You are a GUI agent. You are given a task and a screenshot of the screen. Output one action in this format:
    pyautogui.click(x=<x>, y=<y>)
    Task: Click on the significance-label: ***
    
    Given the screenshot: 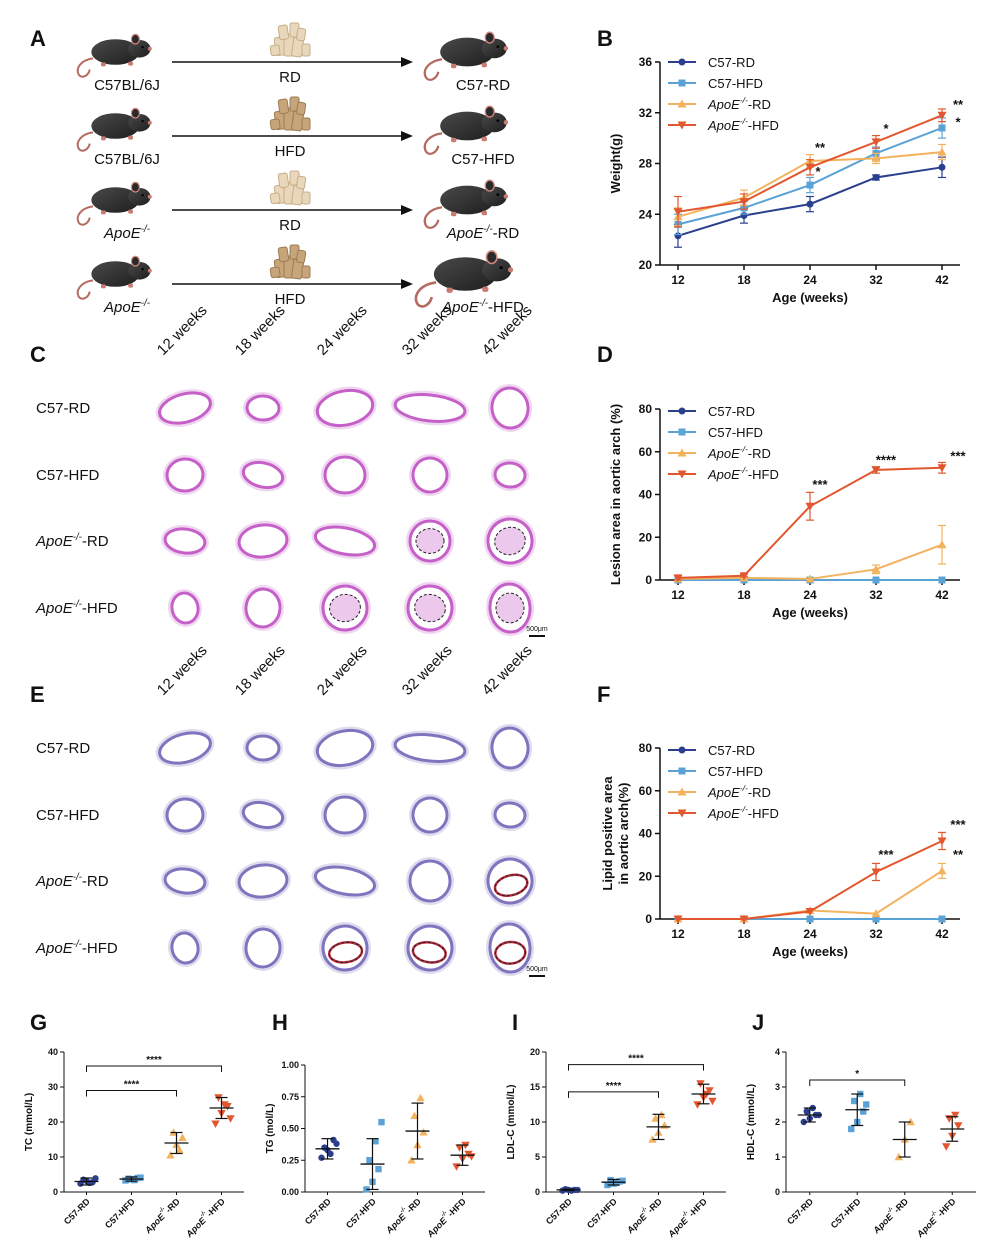 What is the action you would take?
    pyautogui.click(x=820, y=484)
    